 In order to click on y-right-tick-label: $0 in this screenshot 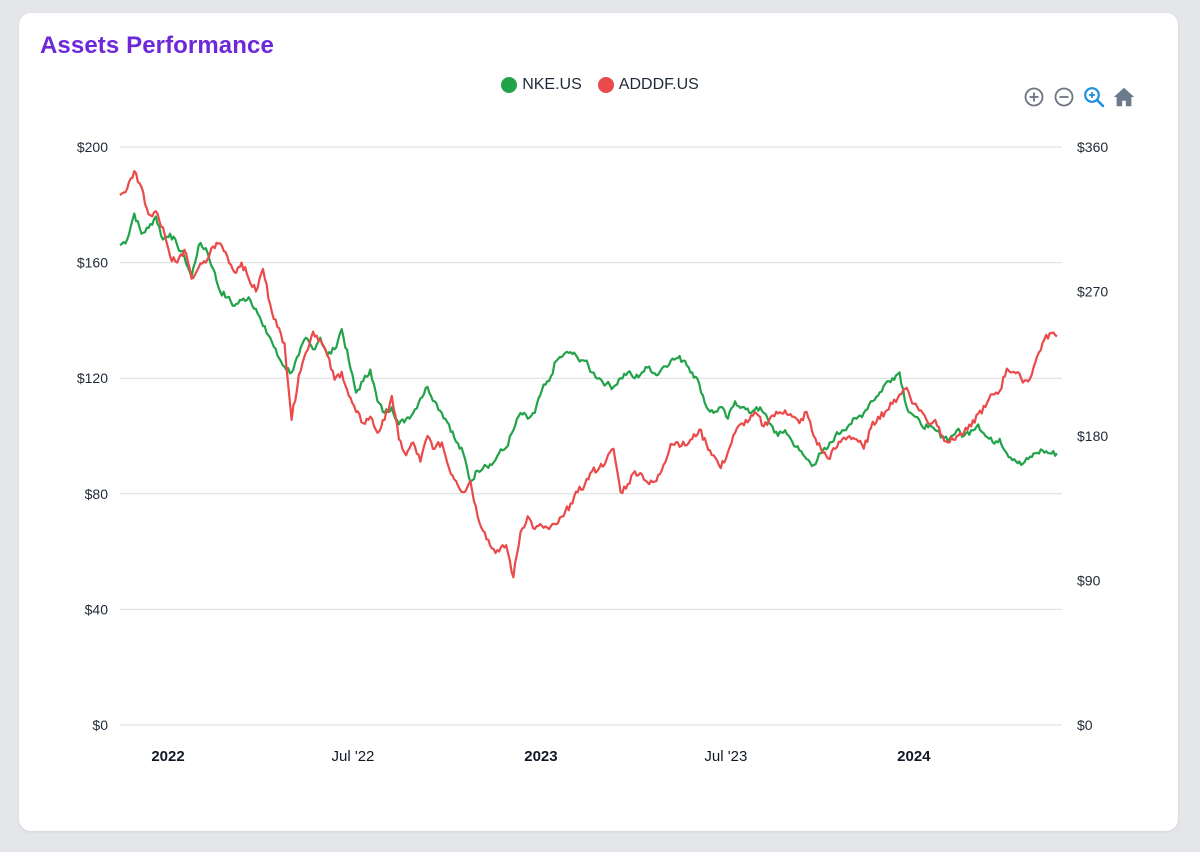, I will do `click(1085, 725)`.